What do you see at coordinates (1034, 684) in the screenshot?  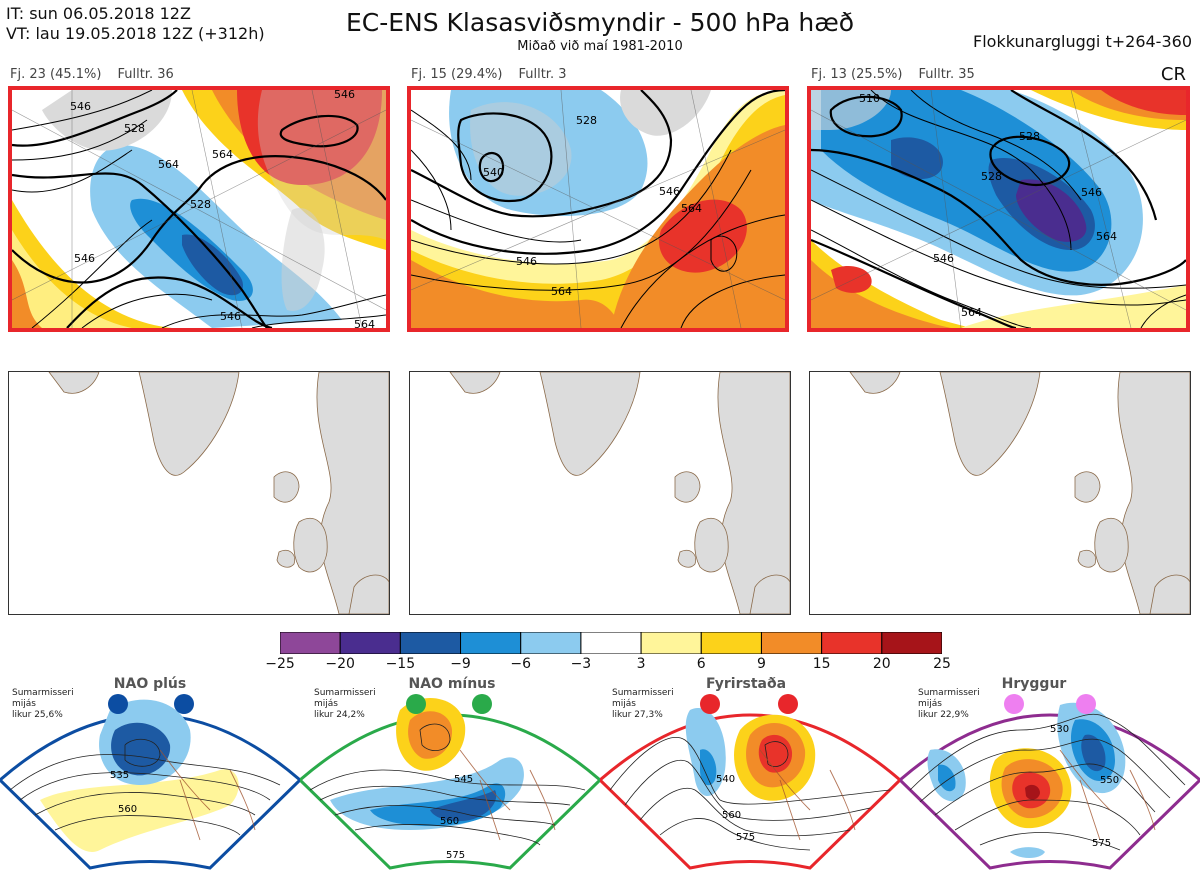 I see `regime-4-title: Hryggur` at bounding box center [1034, 684].